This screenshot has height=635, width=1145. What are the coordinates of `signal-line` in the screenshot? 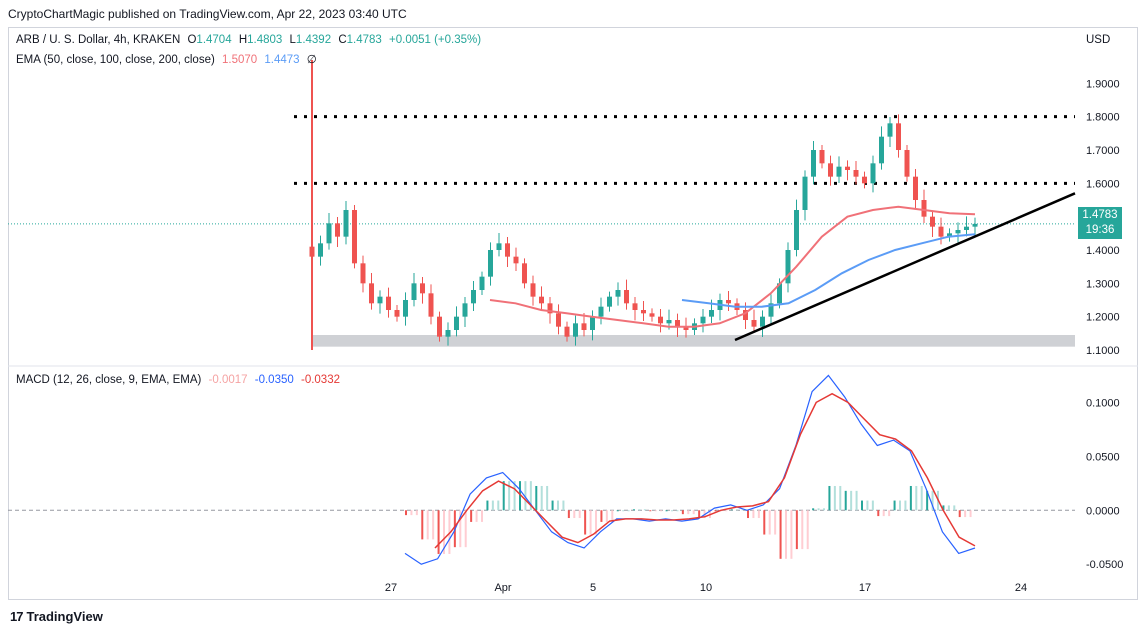 It's located at (705, 470).